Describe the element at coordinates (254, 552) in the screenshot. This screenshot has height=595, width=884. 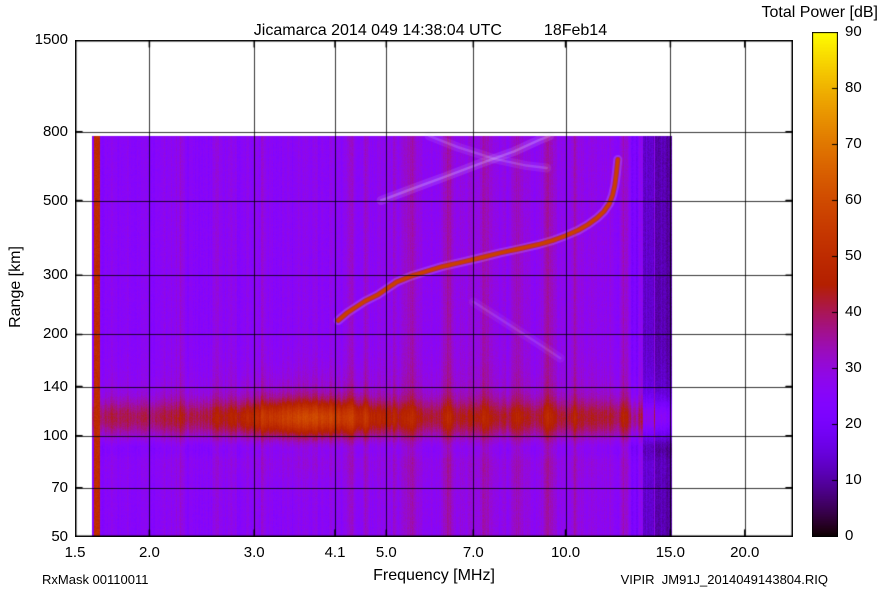
I see `x-tick-label: 3.0` at that location.